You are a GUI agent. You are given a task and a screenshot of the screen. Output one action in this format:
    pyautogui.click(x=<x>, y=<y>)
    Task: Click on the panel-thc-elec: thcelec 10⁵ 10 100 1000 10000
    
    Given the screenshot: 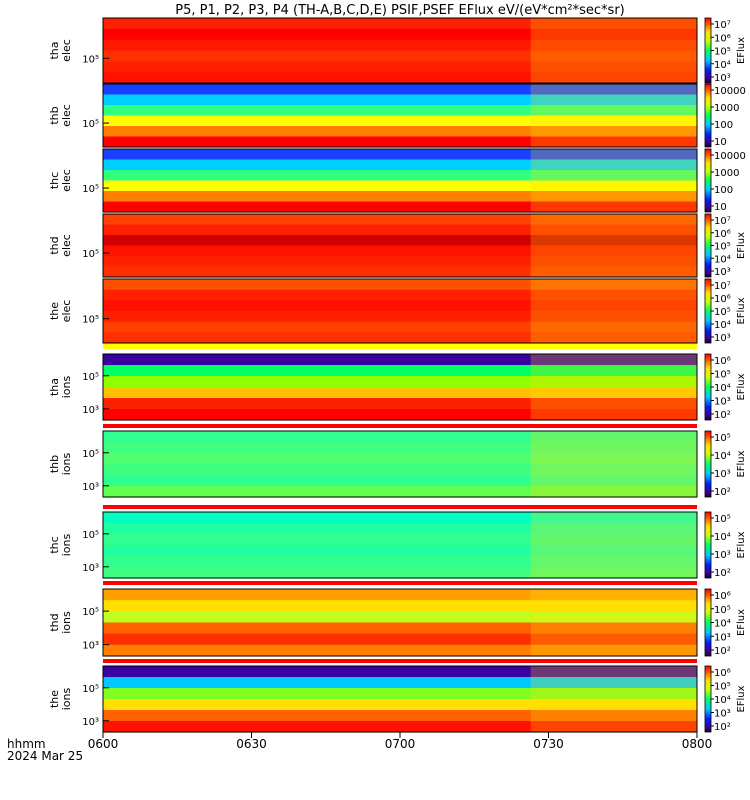 What is the action you would take?
    pyautogui.click(x=397, y=180)
    